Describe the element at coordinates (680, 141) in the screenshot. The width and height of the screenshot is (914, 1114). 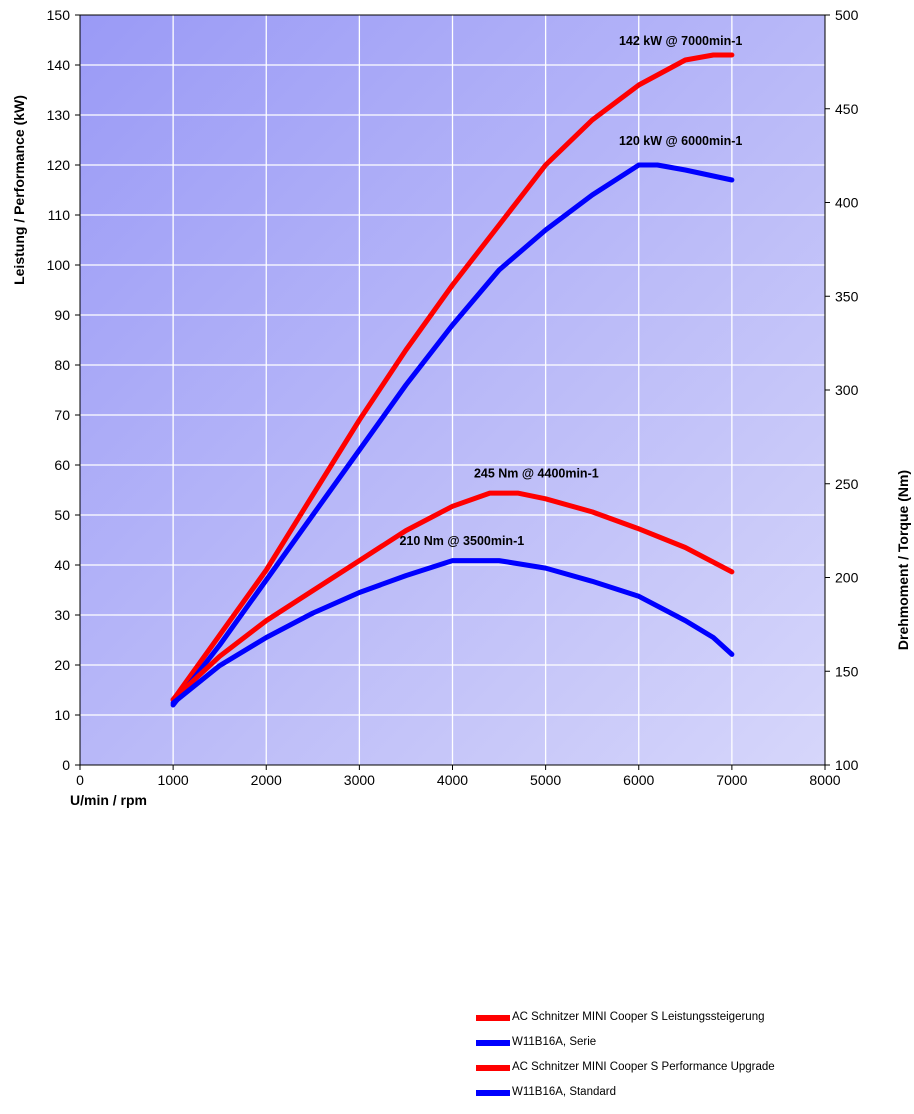
I see `annotation-label: 120 kW @ 6000min-1` at that location.